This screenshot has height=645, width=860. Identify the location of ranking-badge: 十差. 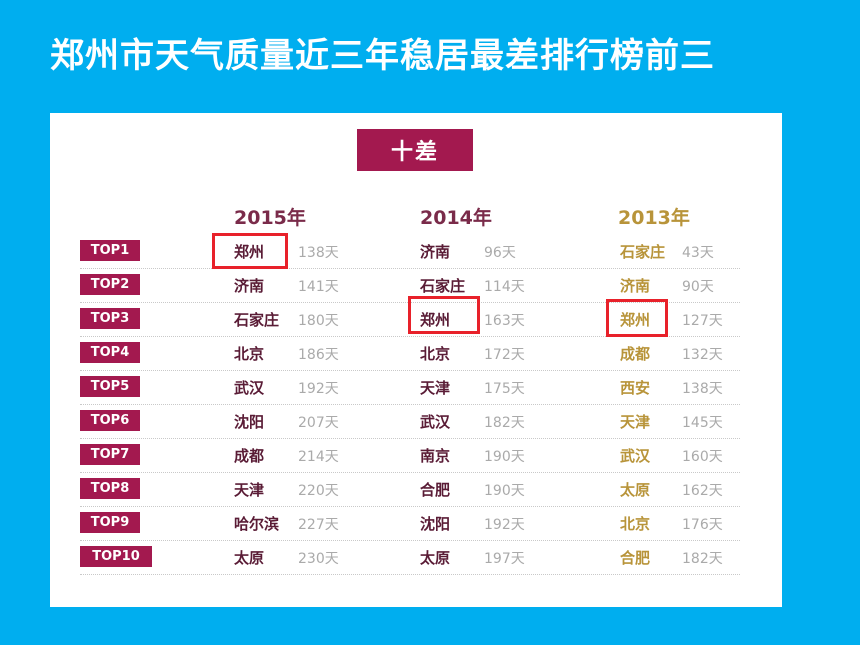
(415, 150).